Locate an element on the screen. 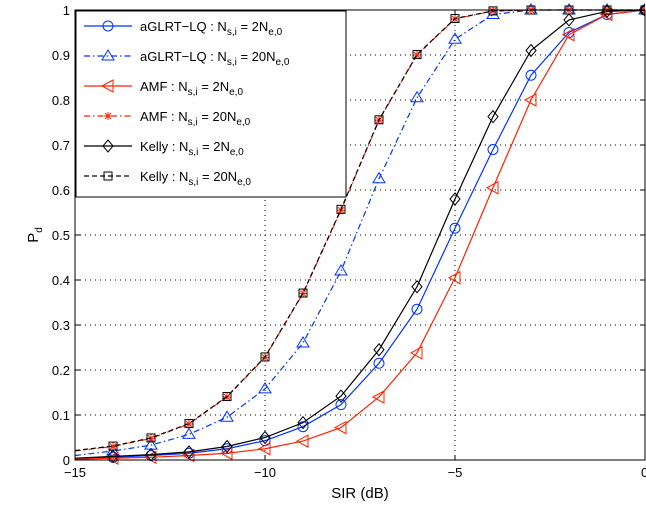  legend-label-main: Kelly : N is located at coordinates (164, 176).